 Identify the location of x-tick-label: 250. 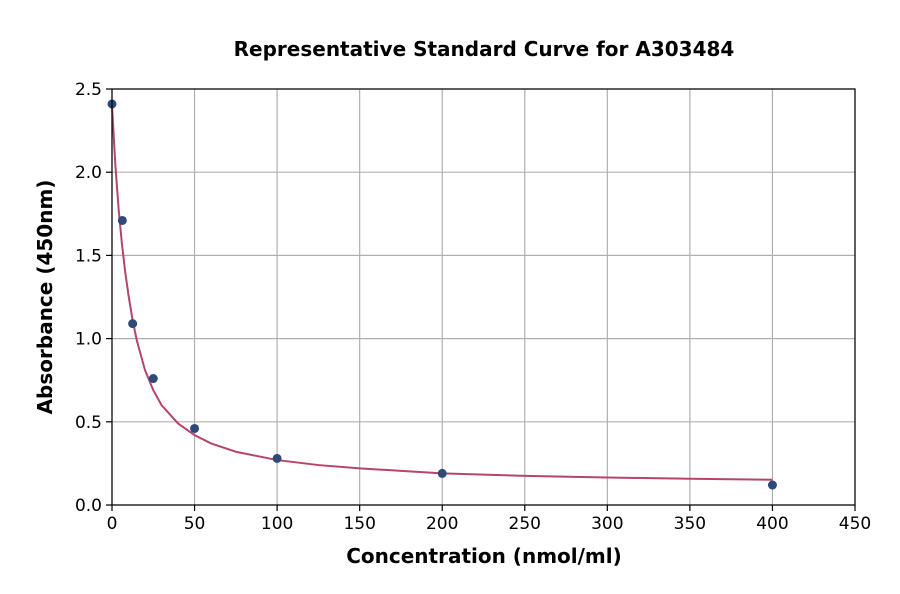
(525, 524).